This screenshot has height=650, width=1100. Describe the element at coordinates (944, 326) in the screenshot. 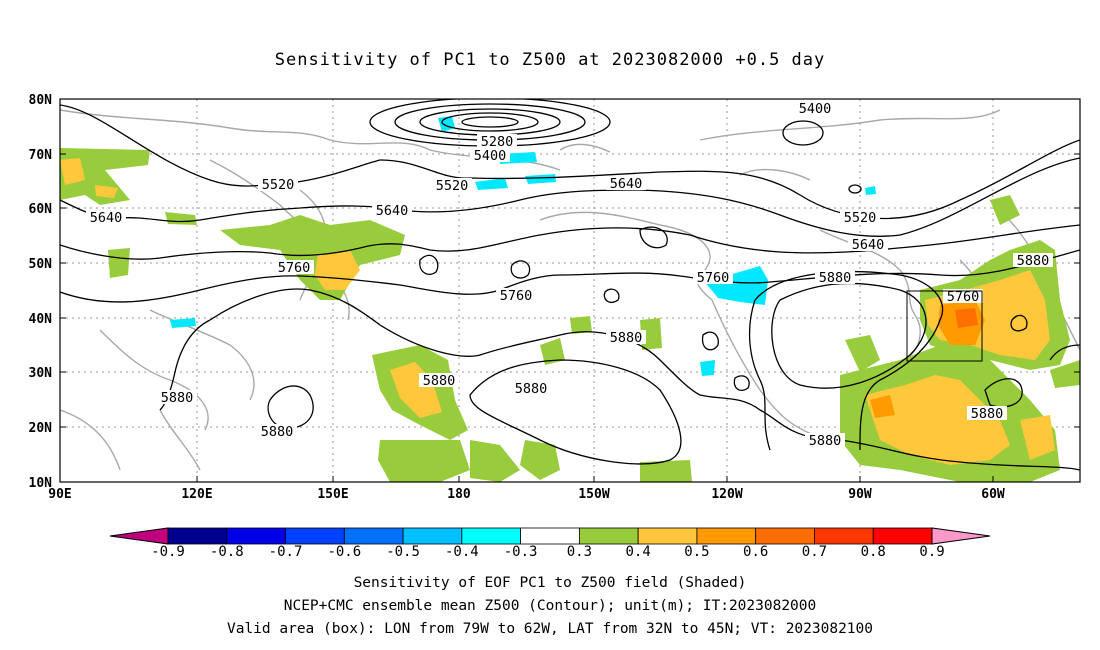

I see `valid-area-box` at that location.